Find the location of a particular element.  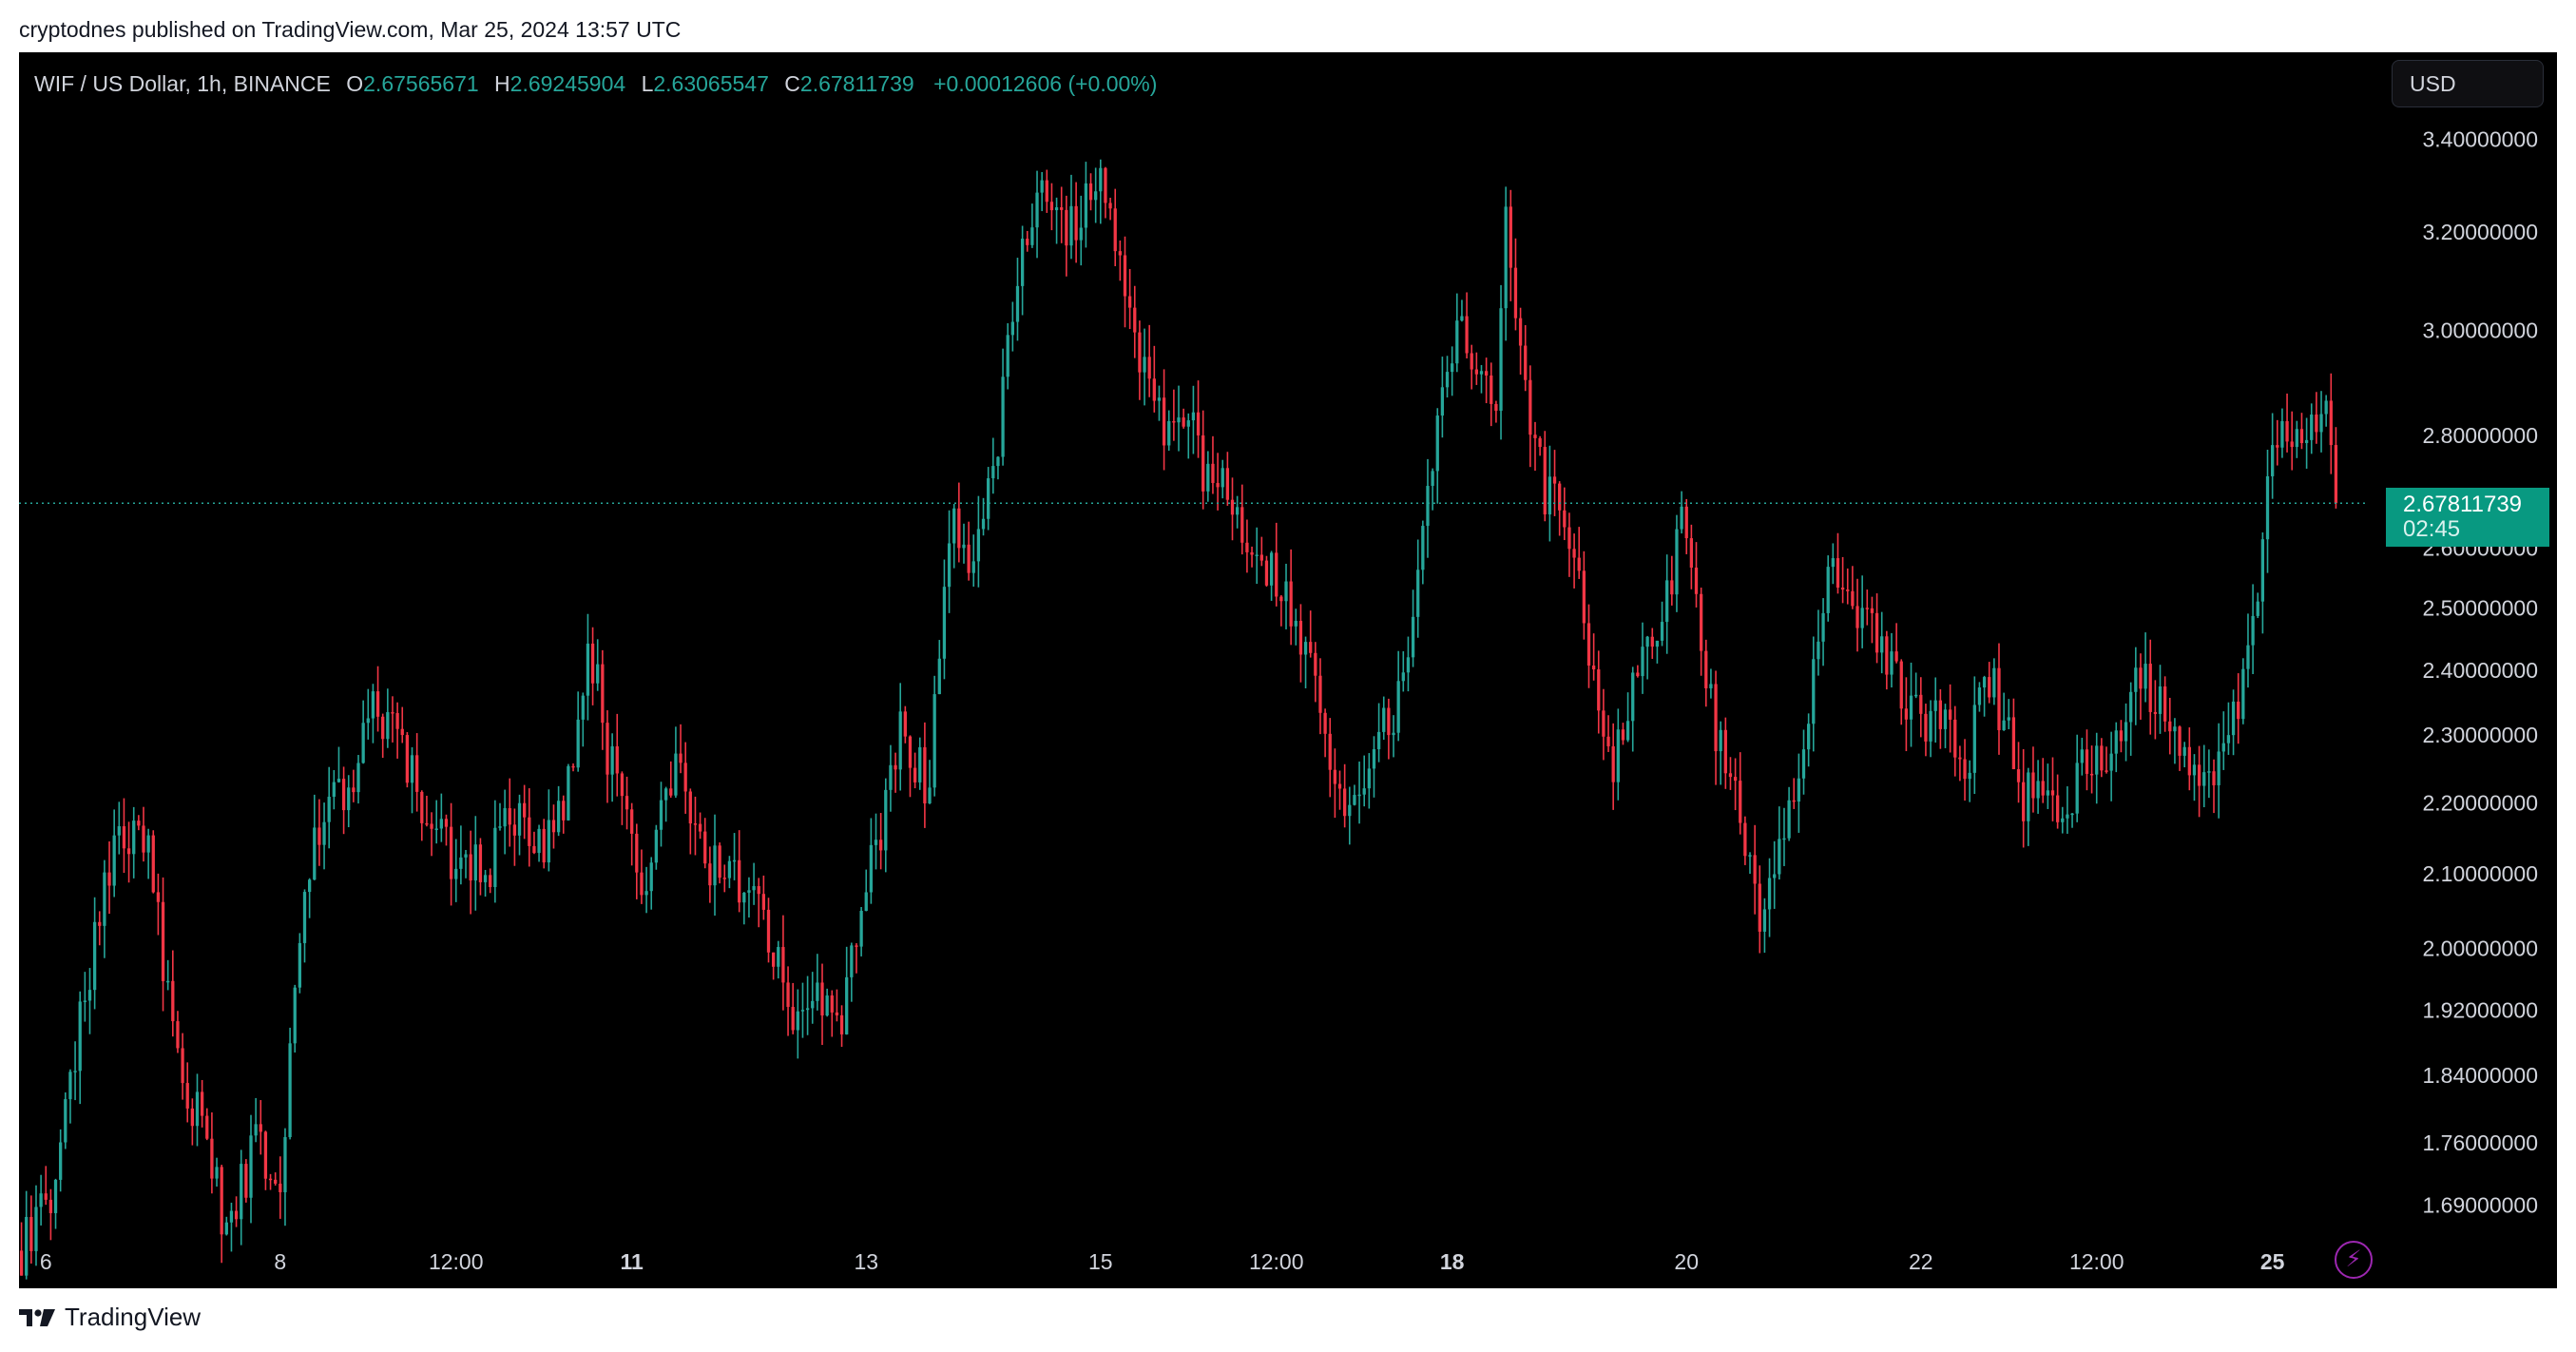

symbol-name: WIF / US Dollar, 1h, BINANCE is located at coordinates (182, 83).